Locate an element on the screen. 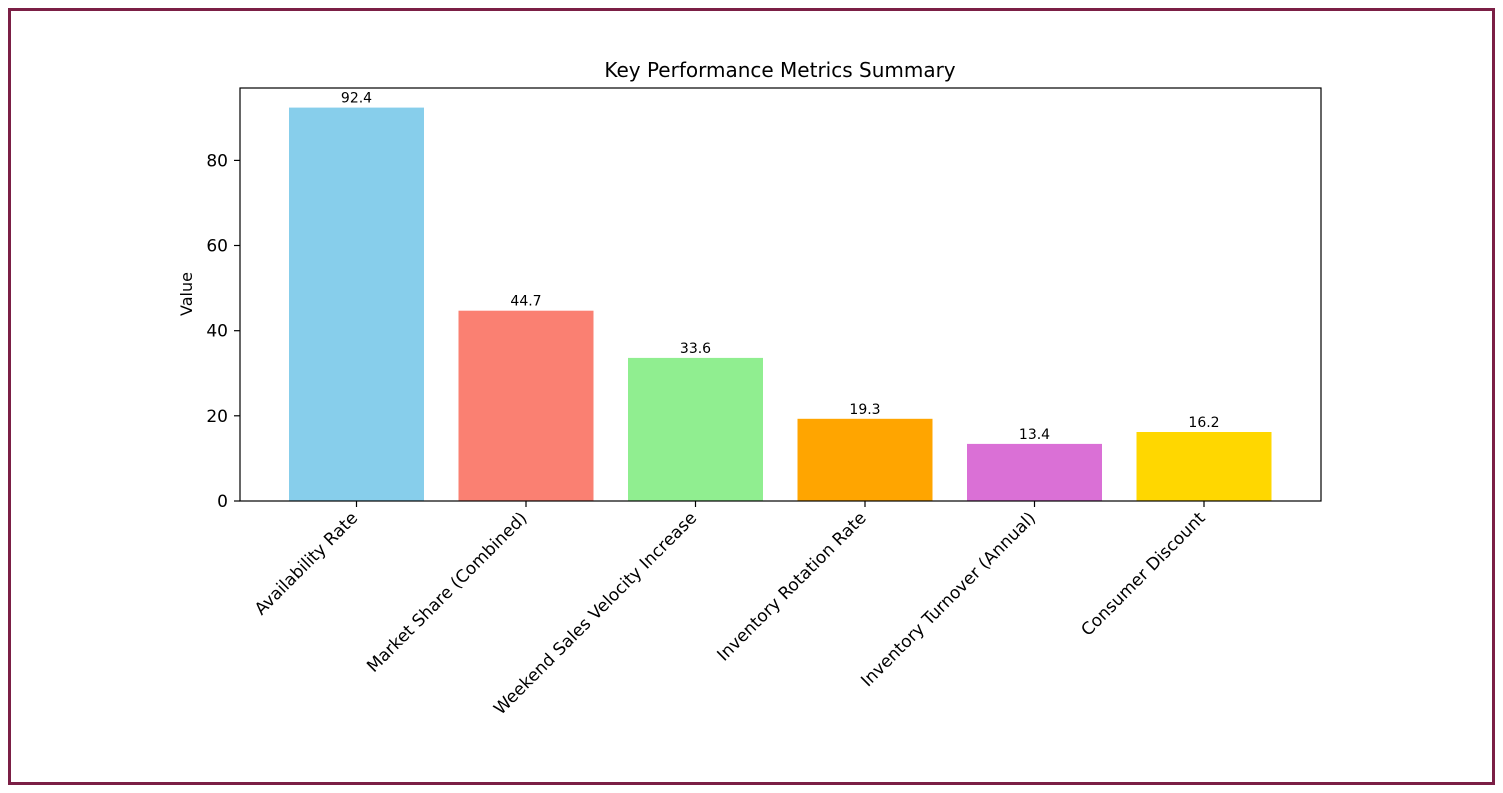  y-axis-label: Value is located at coordinates (186, 294).